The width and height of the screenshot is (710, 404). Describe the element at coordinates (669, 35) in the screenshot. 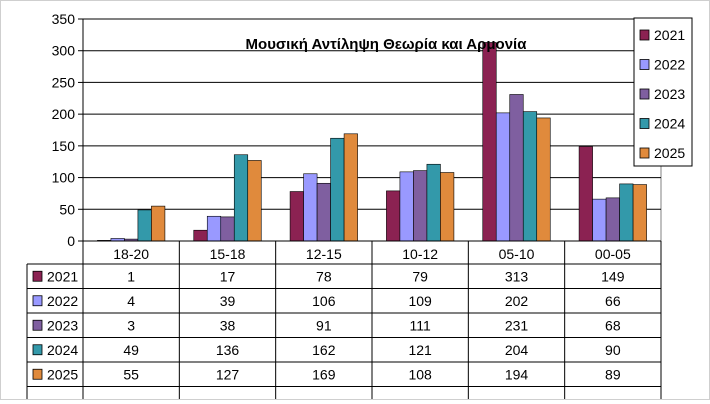

I see `legend-label: 2021` at that location.